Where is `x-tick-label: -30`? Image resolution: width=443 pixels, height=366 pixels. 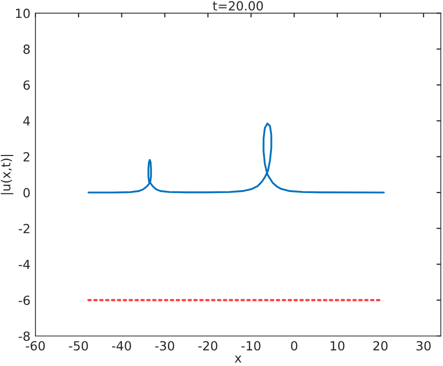 x-tick-label: -30 is located at coordinates (164, 346).